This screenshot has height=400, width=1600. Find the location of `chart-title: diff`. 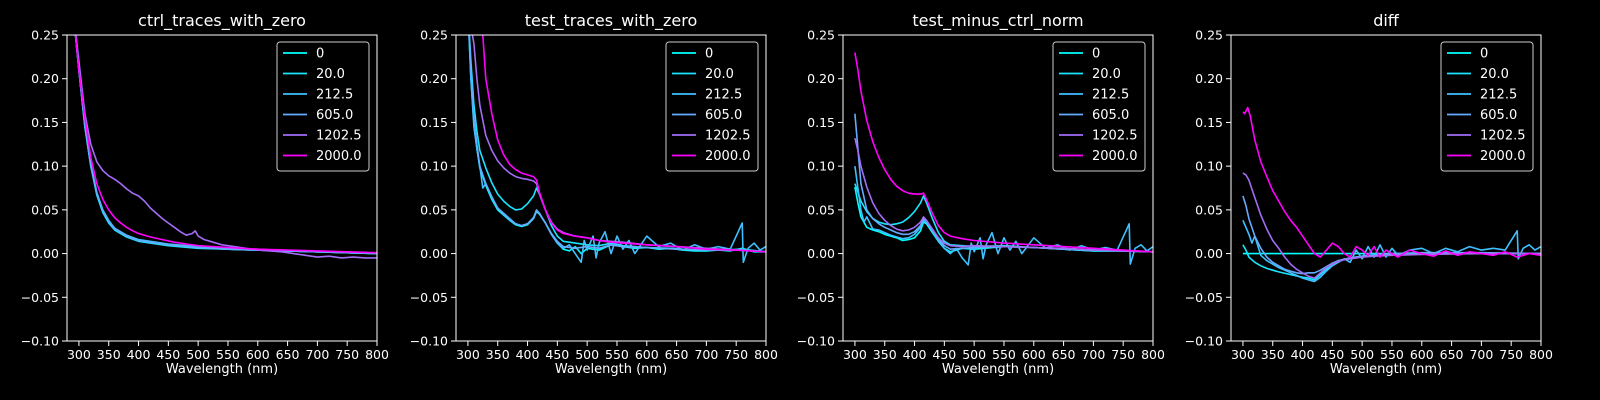

chart-title: diff is located at coordinates (1386, 20).